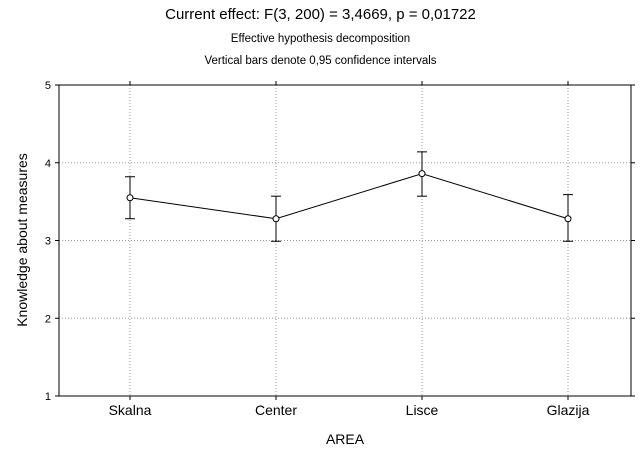 Image resolution: width=641 pixels, height=452 pixels. Describe the element at coordinates (345, 439) in the screenshot. I see `x-axis-label: AREA` at that location.